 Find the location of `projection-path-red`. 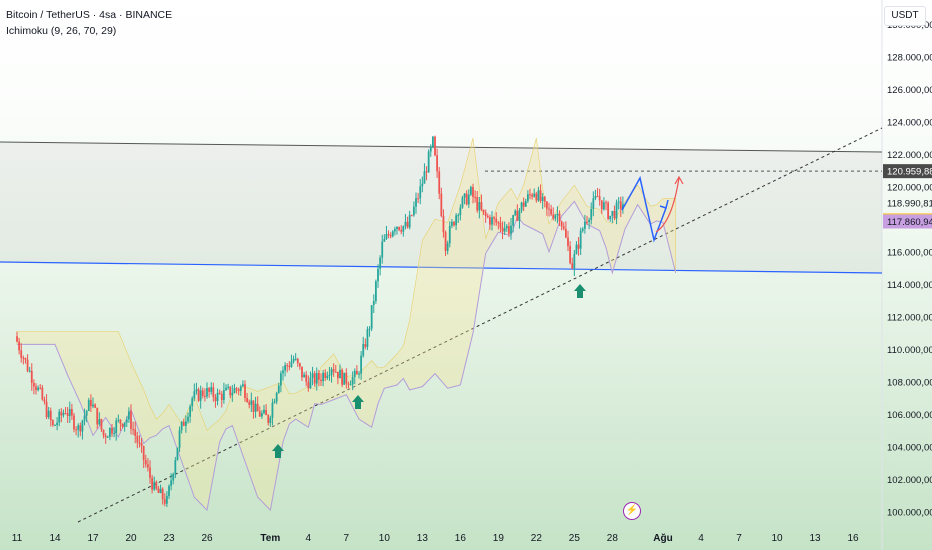

projection-path-red is located at coordinates (667, 205).